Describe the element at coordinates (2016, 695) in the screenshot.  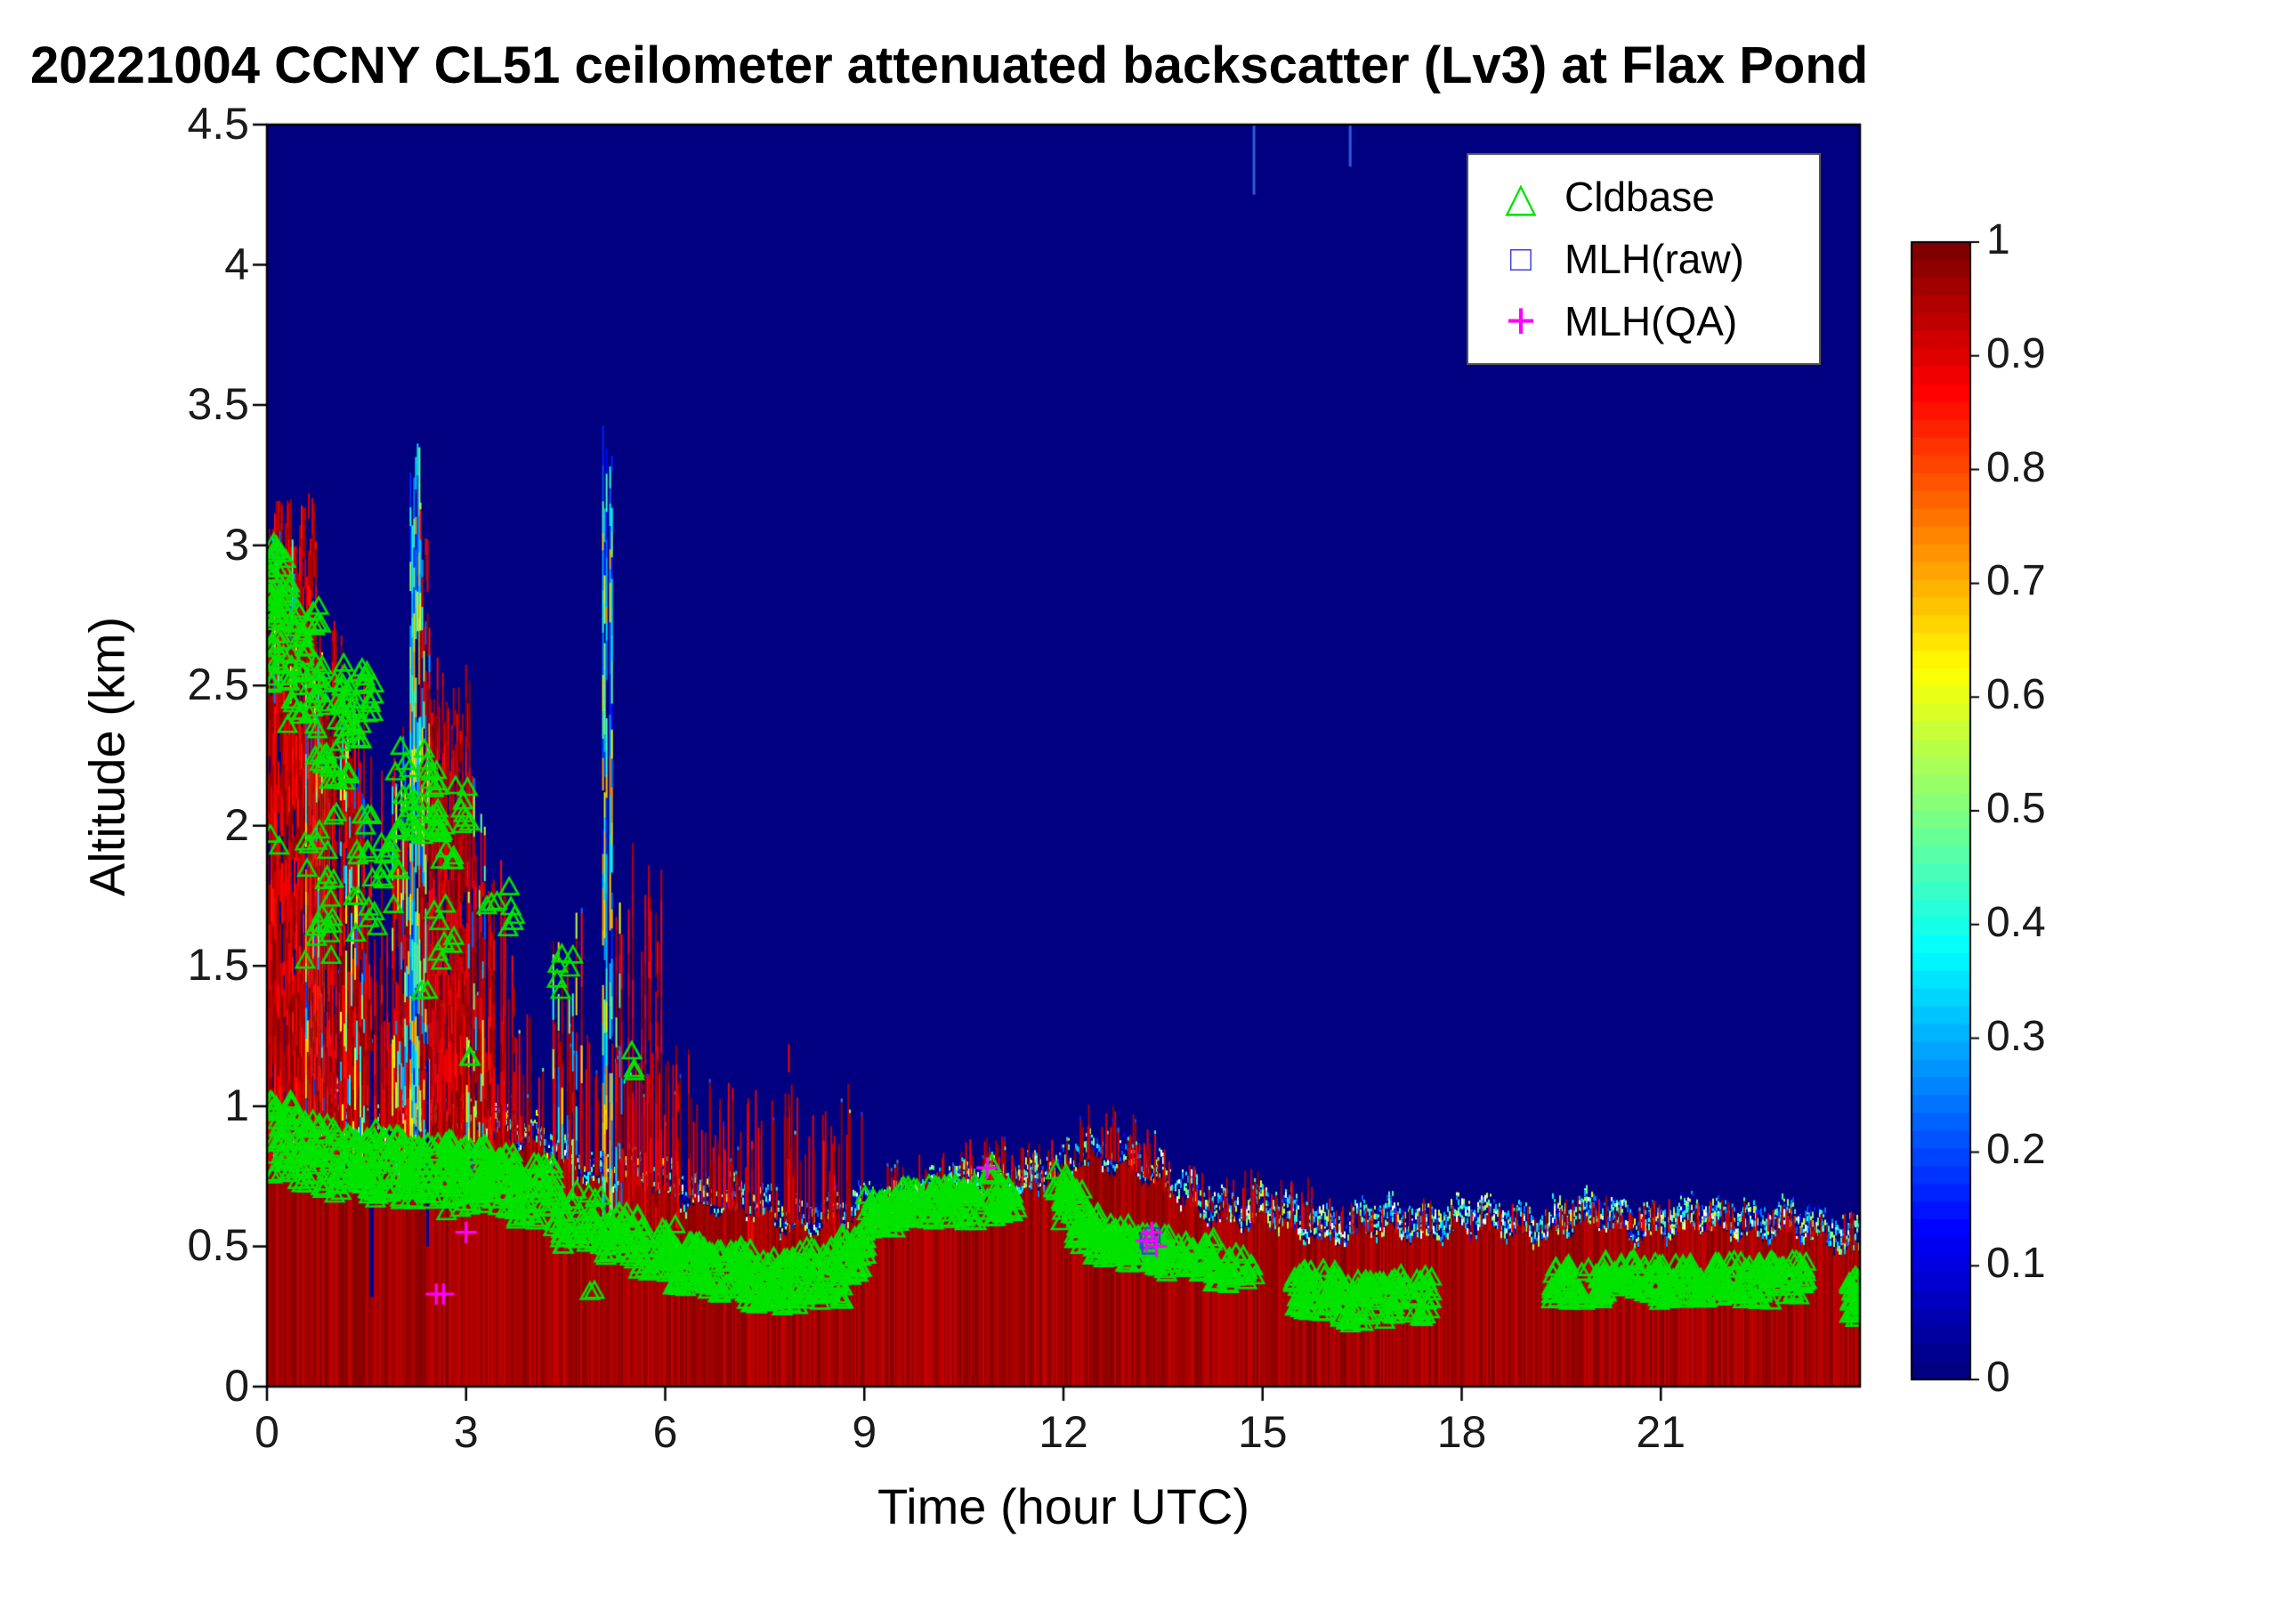
I see `colorbar-tick-label: 0.6` at that location.